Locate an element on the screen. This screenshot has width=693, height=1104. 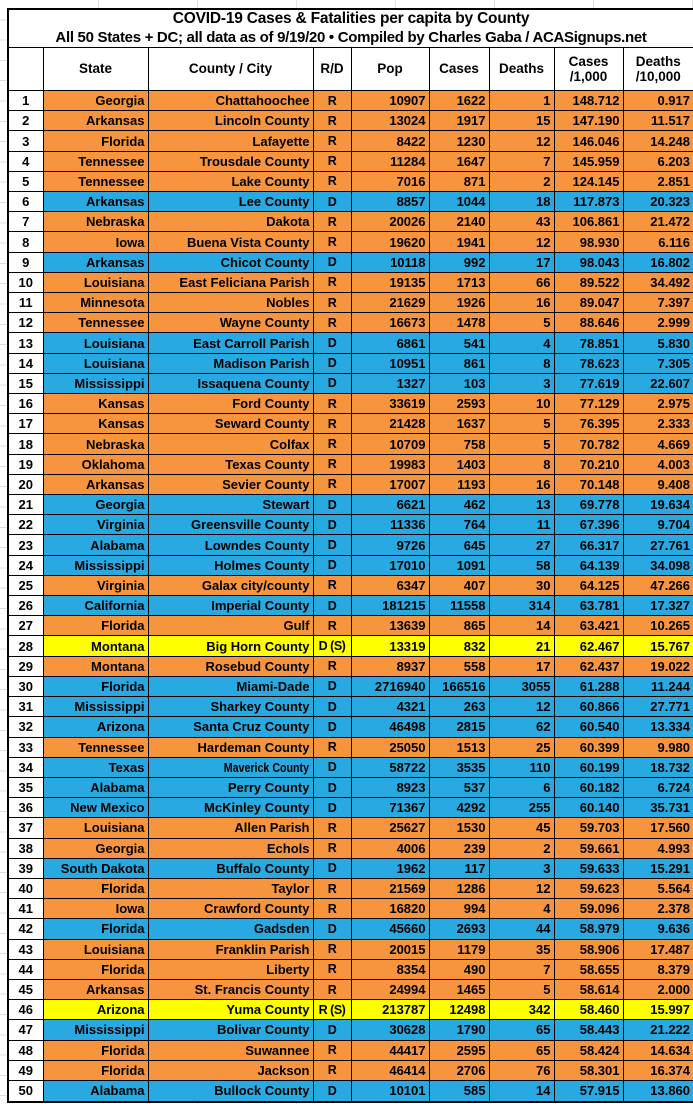
deaths_per_10000-cell: 6.203 is located at coordinates (657, 161).